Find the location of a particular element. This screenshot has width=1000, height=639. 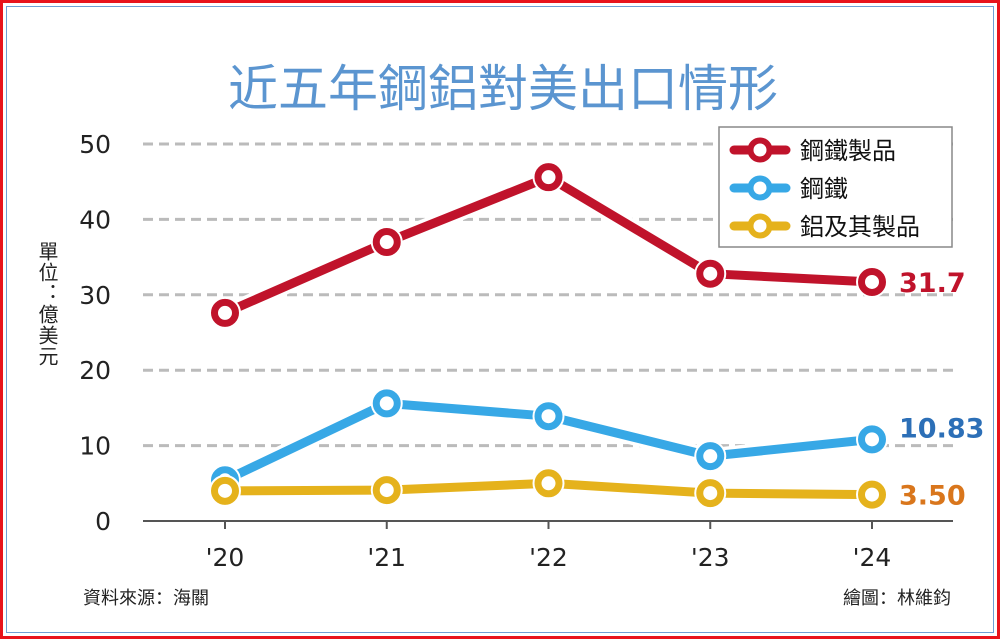

series-1: 10.83 is located at coordinates (596, 442).